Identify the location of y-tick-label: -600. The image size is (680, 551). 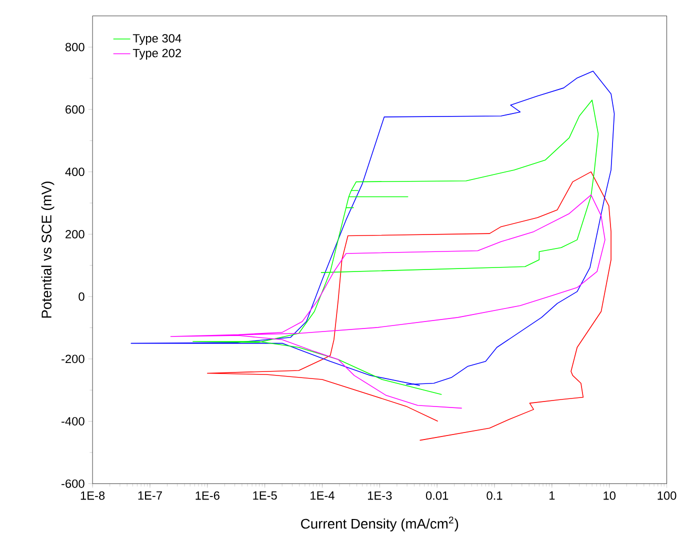
(73, 483).